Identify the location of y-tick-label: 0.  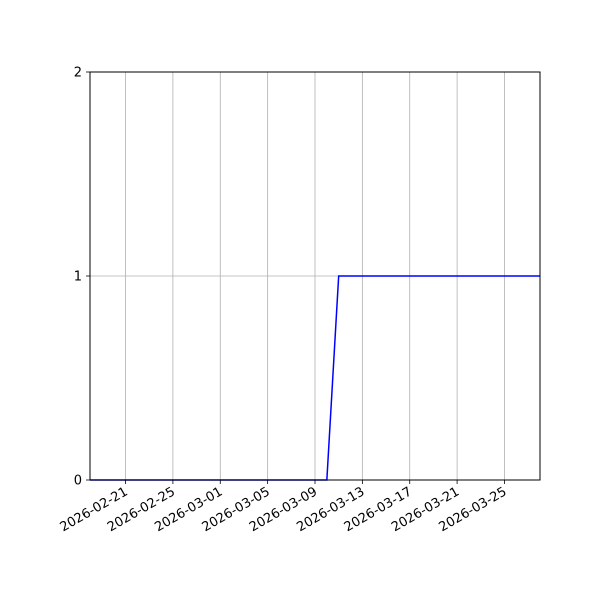
(78, 481).